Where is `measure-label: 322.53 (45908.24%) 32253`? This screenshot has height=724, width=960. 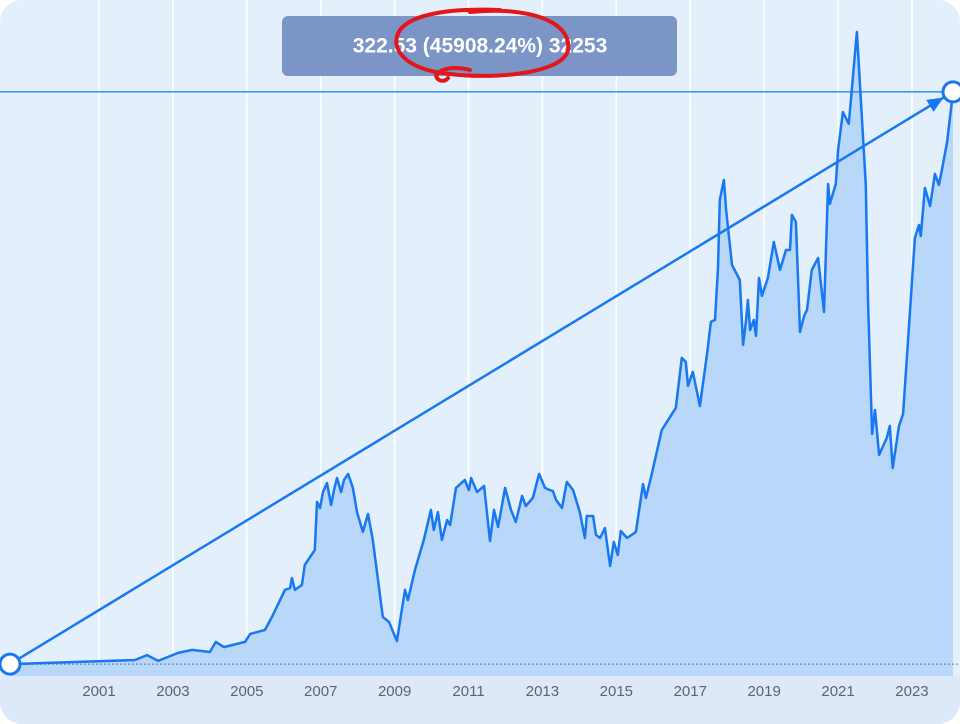 measure-label: 322.53 (45908.24%) 32253 is located at coordinates (480, 46).